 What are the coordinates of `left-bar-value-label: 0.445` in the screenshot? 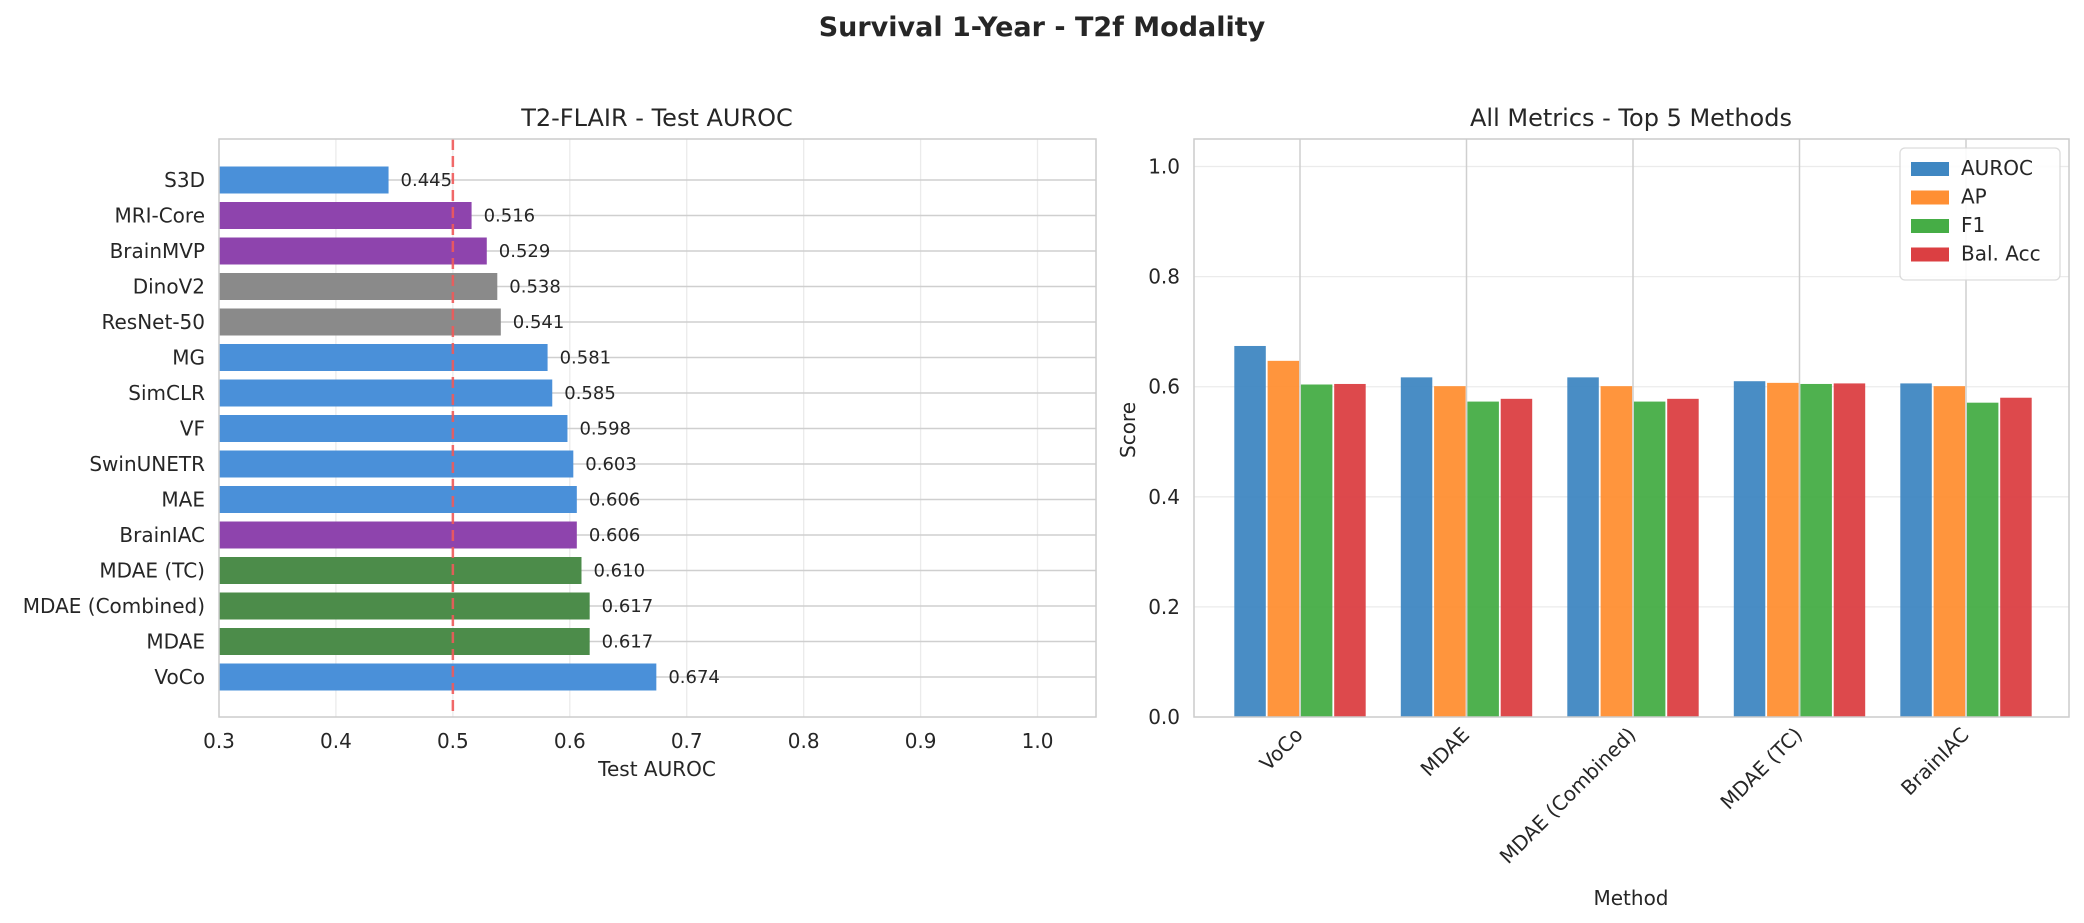 It's located at (427, 180).